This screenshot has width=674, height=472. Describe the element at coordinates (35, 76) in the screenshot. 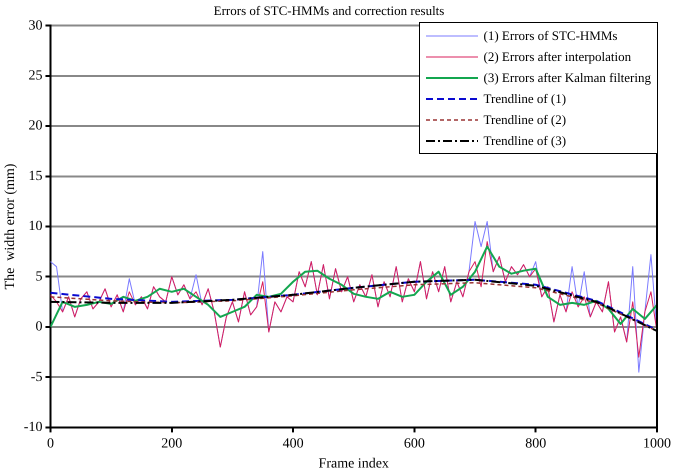

I see `y-tick-label: 25` at that location.